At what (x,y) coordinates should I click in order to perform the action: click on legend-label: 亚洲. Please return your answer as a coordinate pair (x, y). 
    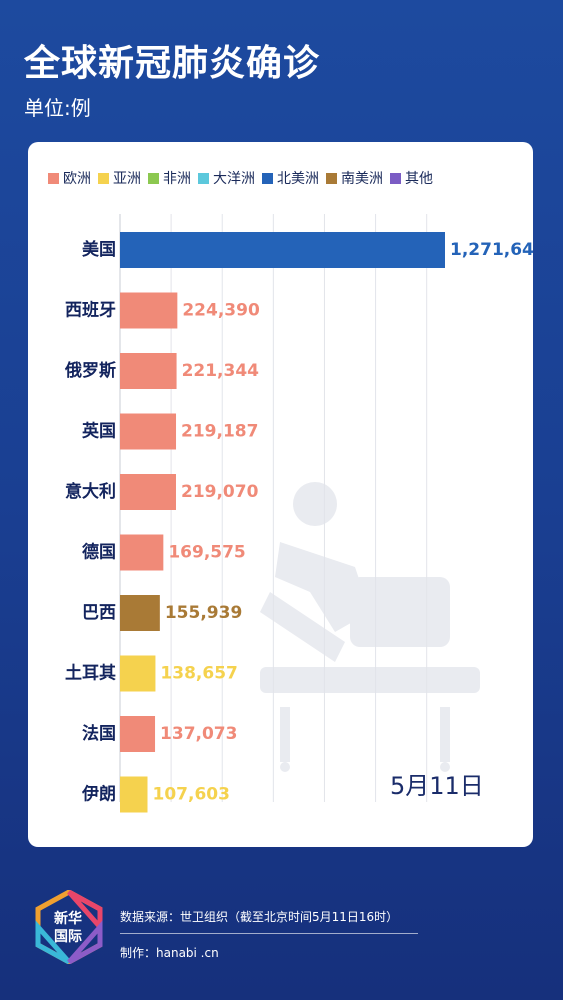
    Looking at the image, I should click on (127, 179).